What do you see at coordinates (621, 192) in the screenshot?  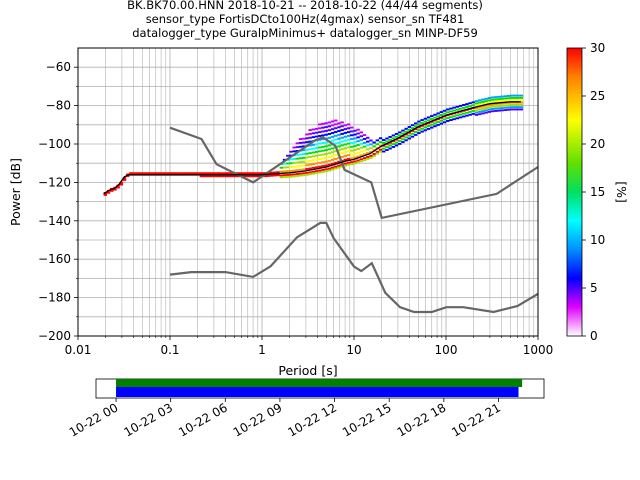 I see `colorbar-label: [%]` at bounding box center [621, 192].